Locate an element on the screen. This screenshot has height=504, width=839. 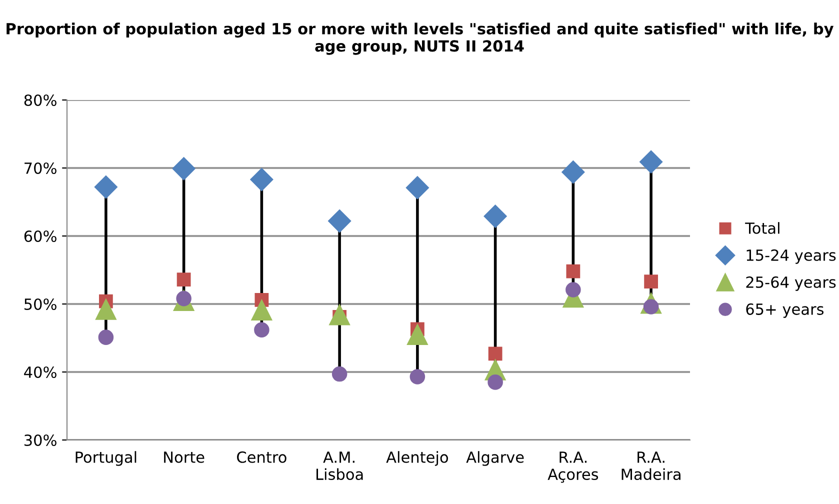
x-tick-label: Norte is located at coordinates (184, 457).